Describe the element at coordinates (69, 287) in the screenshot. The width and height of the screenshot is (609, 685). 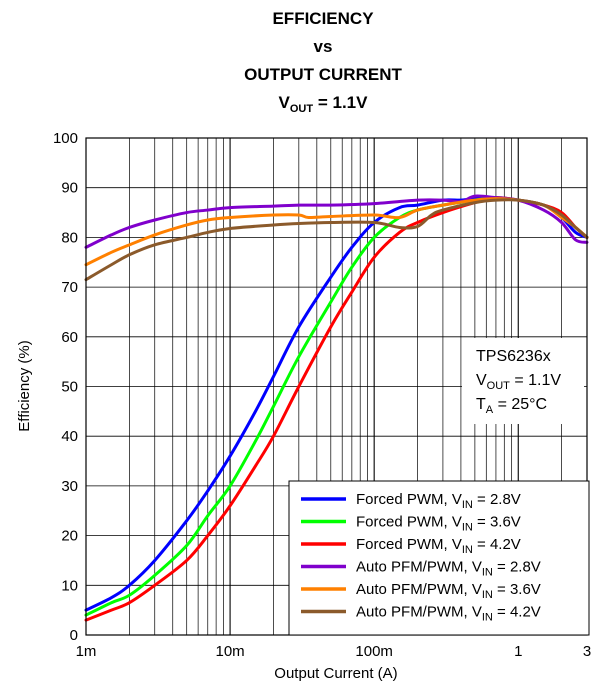
I see `y-tick-label: 70` at that location.